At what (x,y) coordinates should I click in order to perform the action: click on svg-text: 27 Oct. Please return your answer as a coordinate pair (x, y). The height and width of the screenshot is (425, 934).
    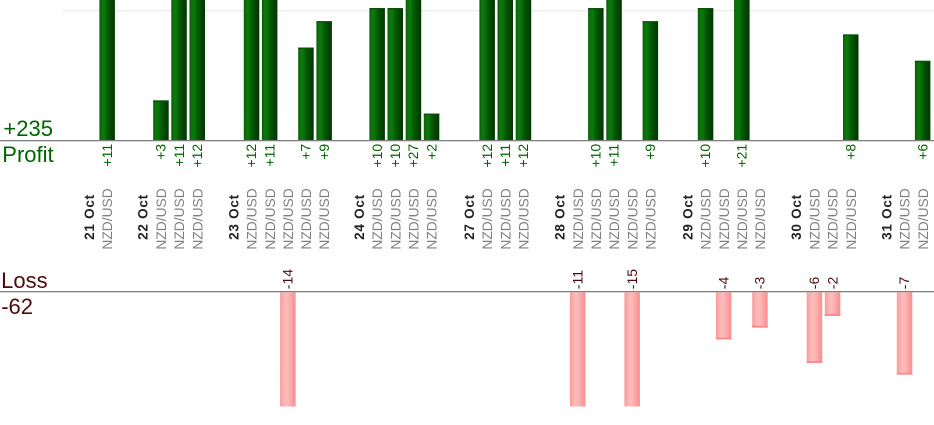
    Looking at the image, I should click on (469, 217).